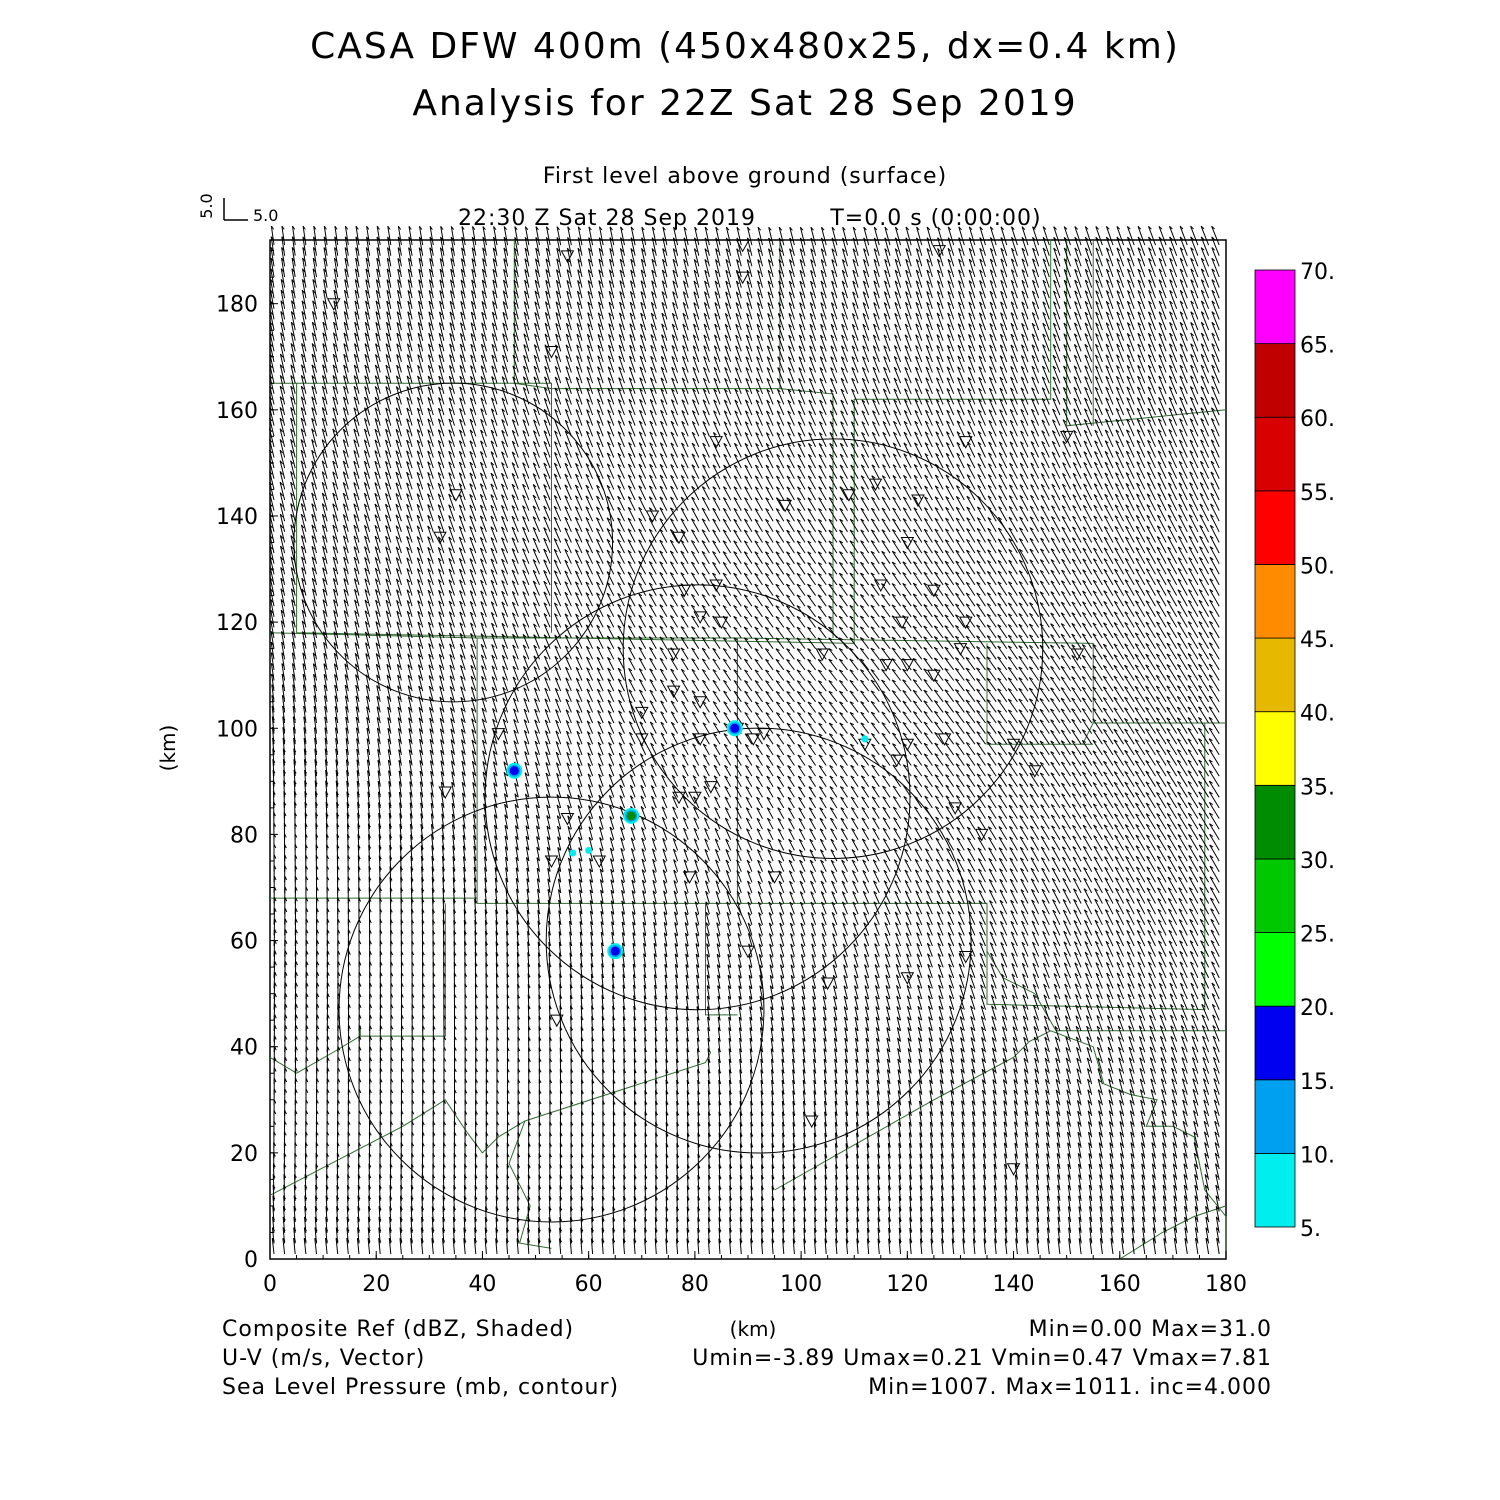 This screenshot has width=1500, height=1500. Describe the element at coordinates (745, 46) in the screenshot. I see `chart-title-line1: CASA DFW 400m (450x480x25, dx=0.4 km)` at that location.